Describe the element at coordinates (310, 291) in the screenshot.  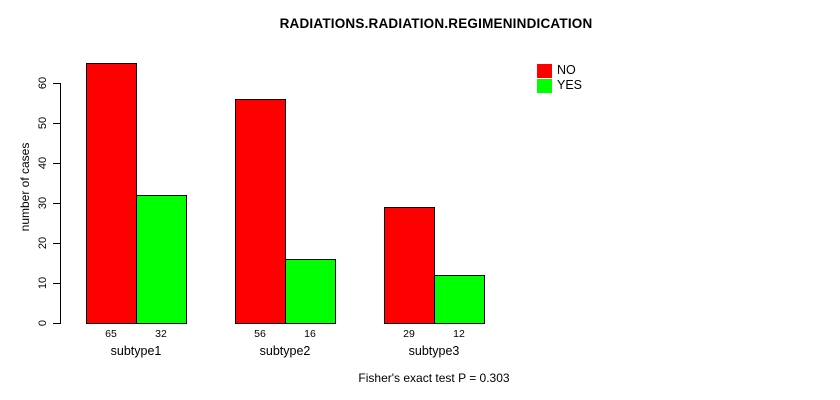
I see `bar-yes-subtype2` at that location.